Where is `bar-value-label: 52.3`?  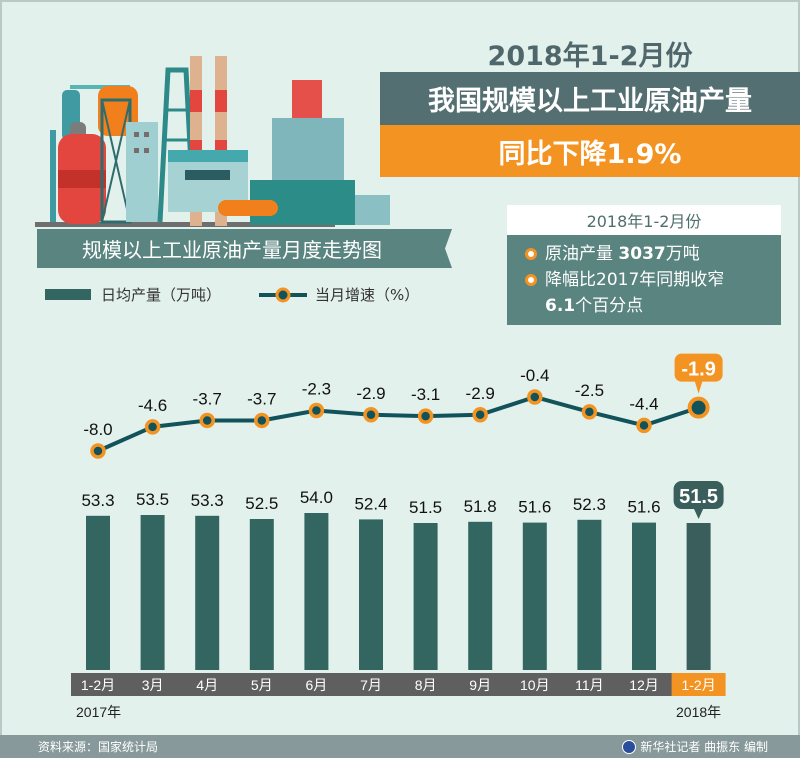 bar-value-label: 52.3 is located at coordinates (589, 504).